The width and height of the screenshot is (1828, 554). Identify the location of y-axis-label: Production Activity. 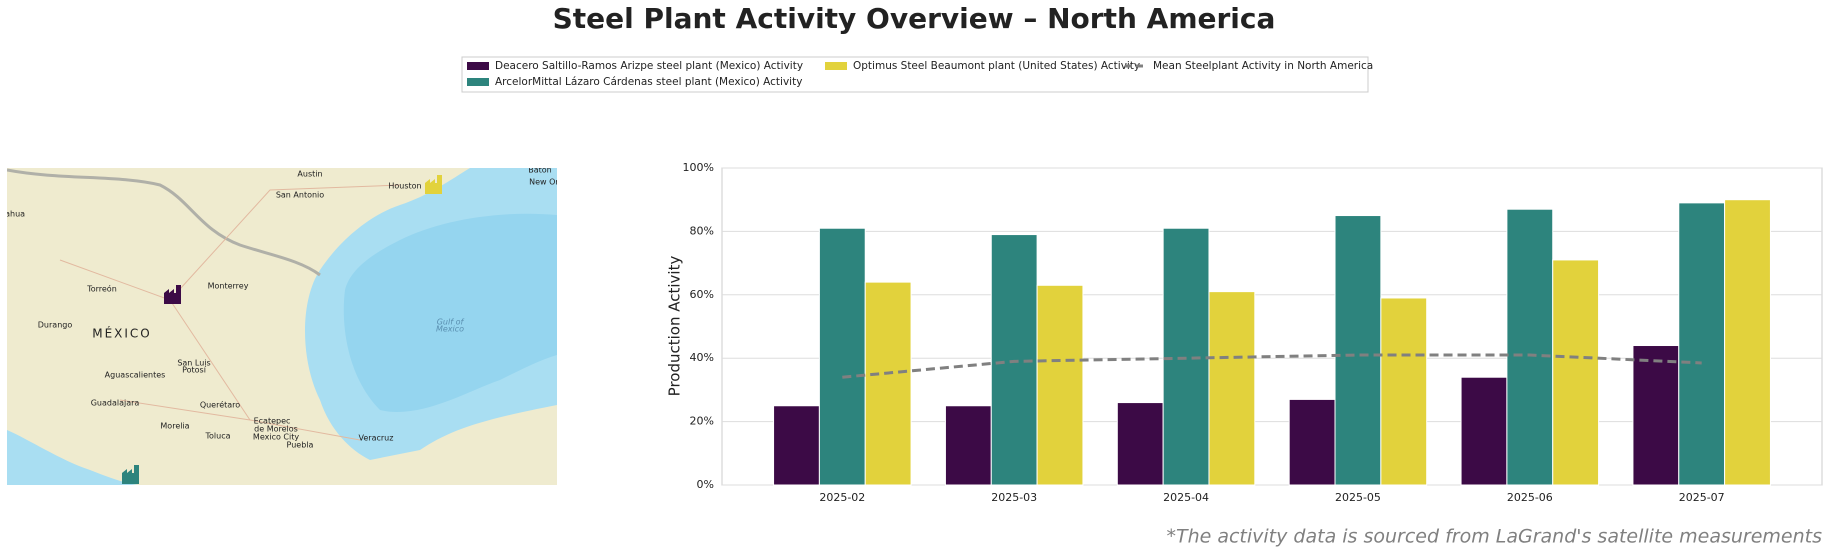
(675, 326).